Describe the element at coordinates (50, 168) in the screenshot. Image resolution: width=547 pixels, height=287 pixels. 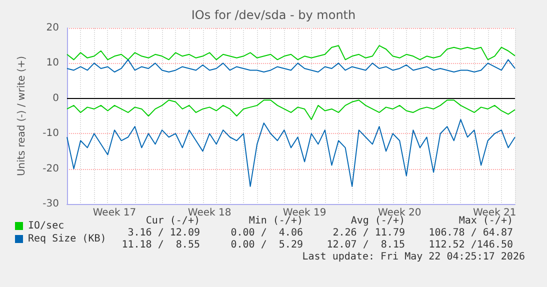
I see `y-tick-label: -20` at that location.